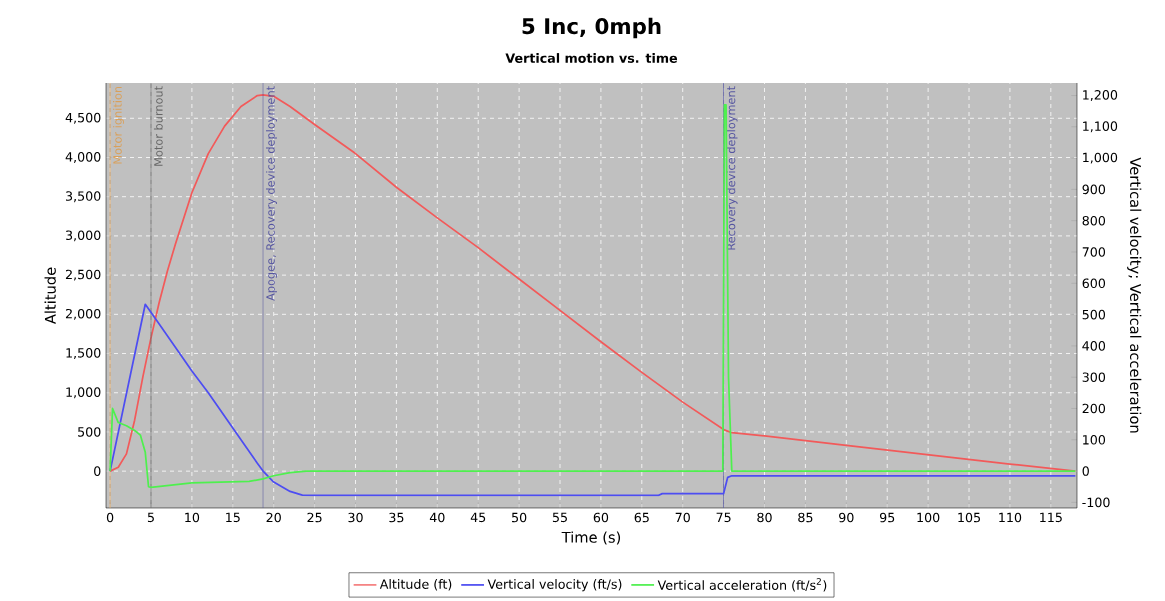 The image size is (1165, 601). I want to click on y2-tick-label: 800, so click(1094, 220).